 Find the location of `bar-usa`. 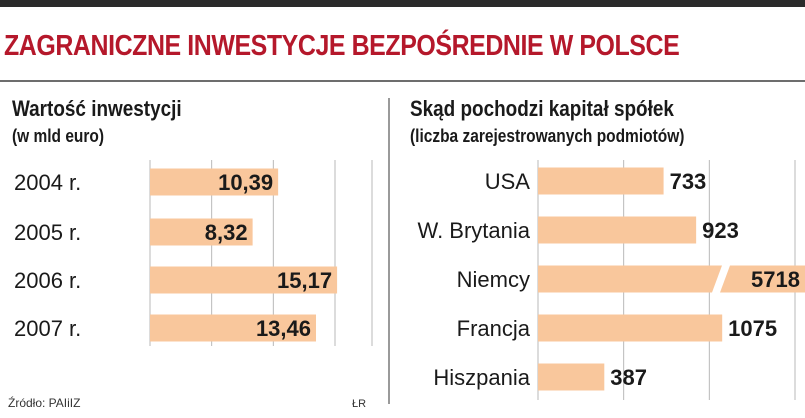

bar-usa is located at coordinates (601, 181).